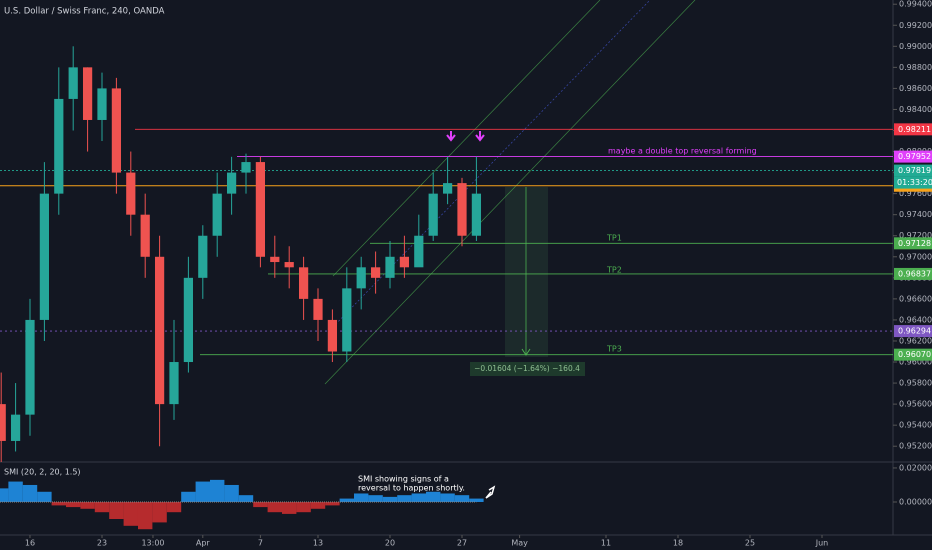 The height and width of the screenshot is (550, 932). What do you see at coordinates (915, 340) in the screenshot?
I see `y-tick-label: 0.96200` at bounding box center [915, 340].